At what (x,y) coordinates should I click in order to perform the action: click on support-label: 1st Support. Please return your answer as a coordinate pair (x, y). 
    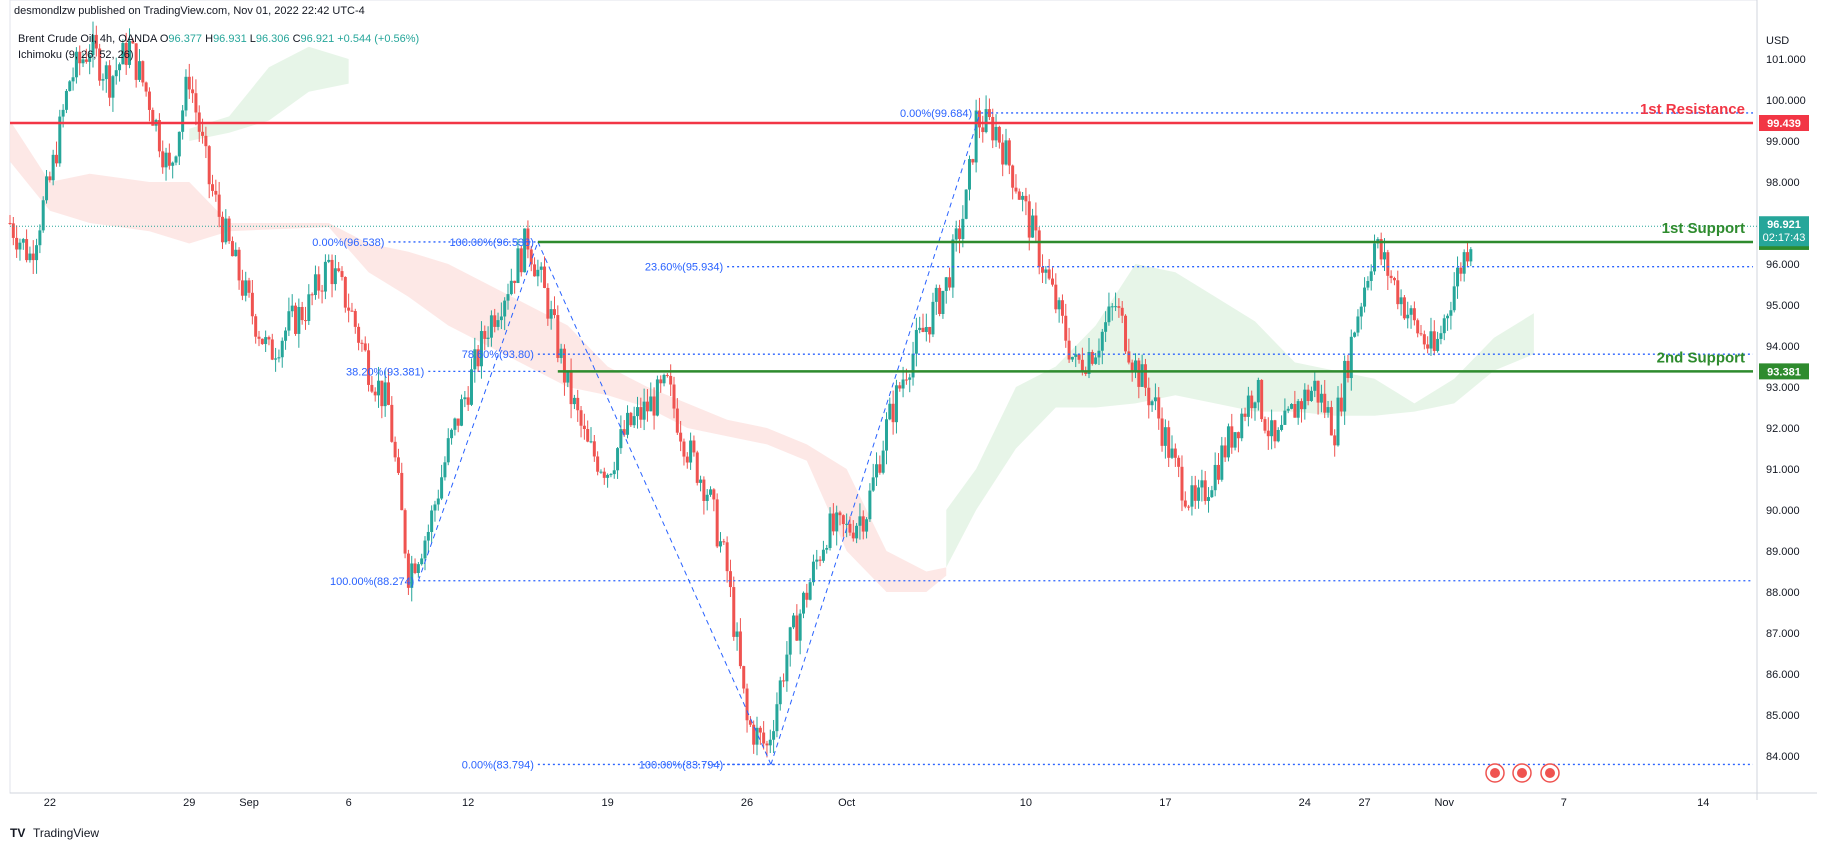
    Looking at the image, I should click on (1703, 228).